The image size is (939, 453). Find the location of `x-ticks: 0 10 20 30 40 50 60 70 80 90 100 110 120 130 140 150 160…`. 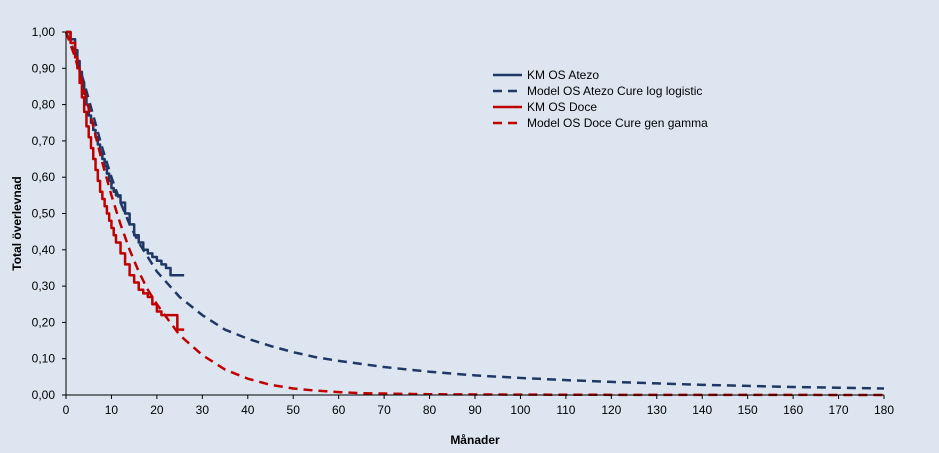

x-ticks: 0 10 20 30 40 50 60 70 80 90 100 110 120 130 140 150 160… is located at coordinates (478, 406).